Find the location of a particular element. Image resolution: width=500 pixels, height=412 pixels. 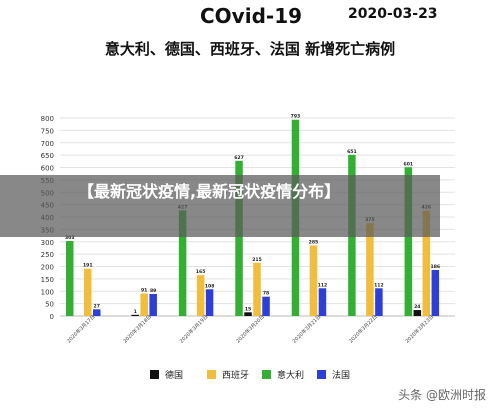

data-label-spain: 285 is located at coordinates (314, 242).